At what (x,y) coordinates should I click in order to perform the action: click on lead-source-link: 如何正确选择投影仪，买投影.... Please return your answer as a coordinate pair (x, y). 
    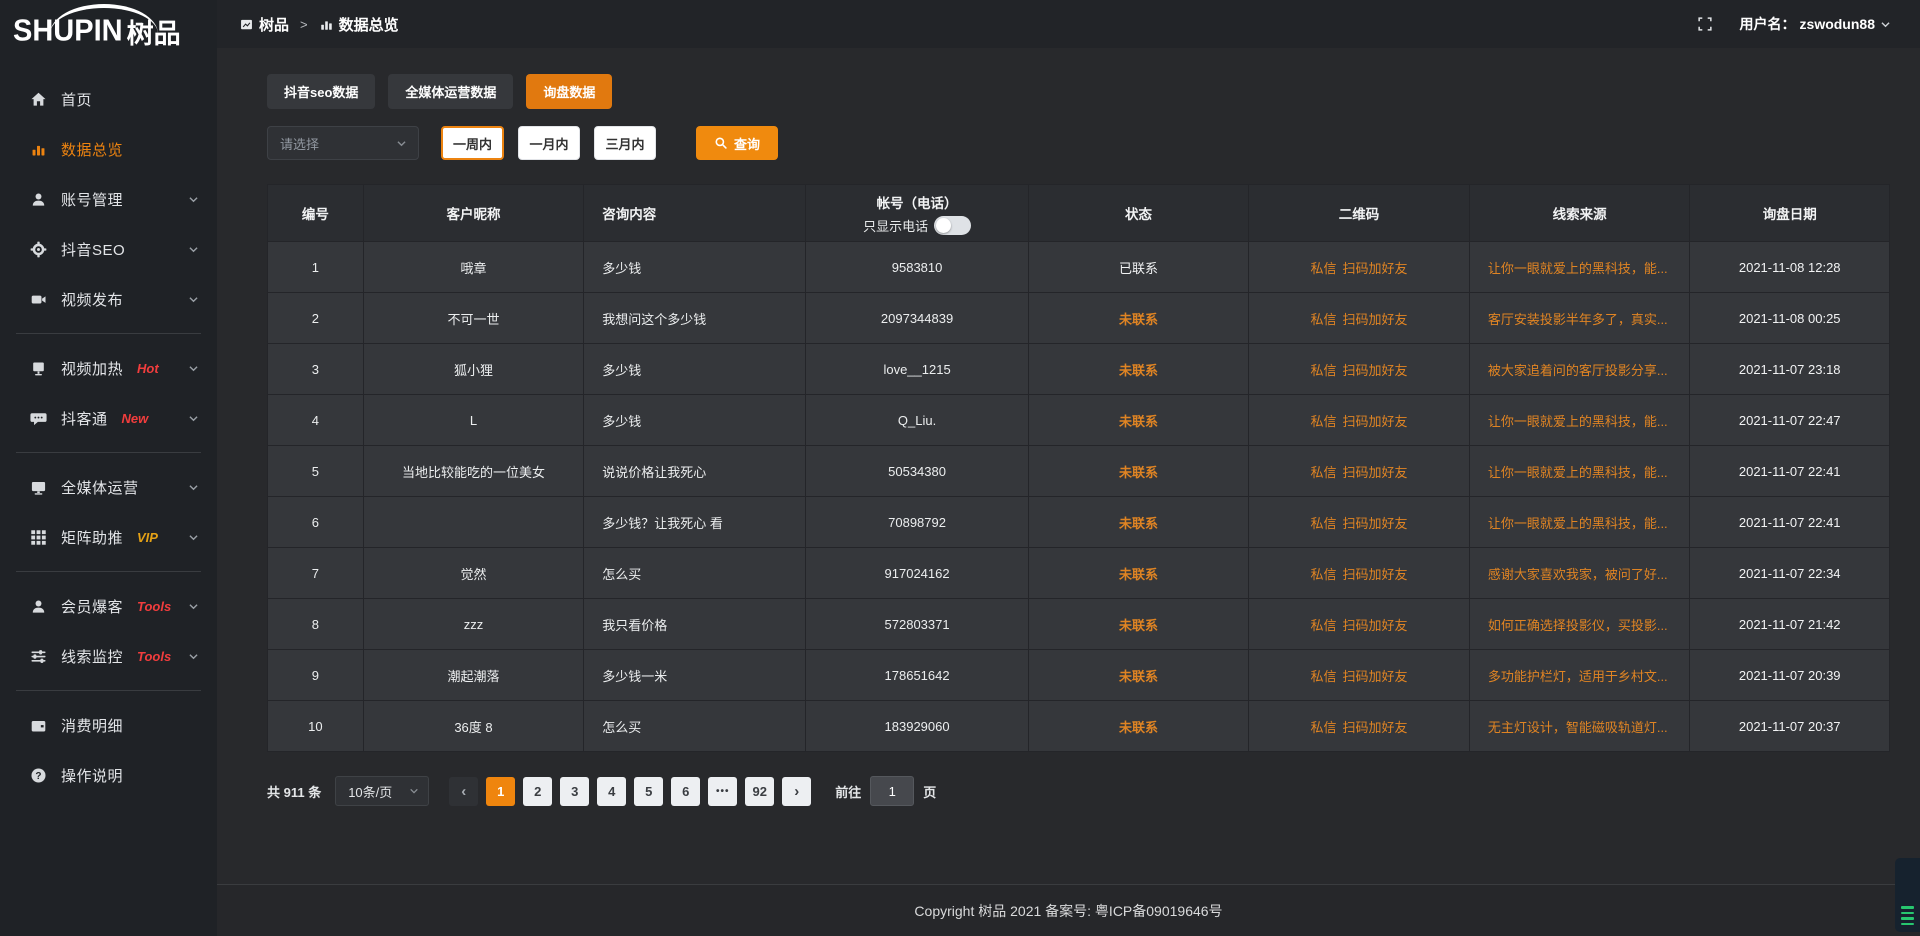
    Looking at the image, I should click on (1577, 625).